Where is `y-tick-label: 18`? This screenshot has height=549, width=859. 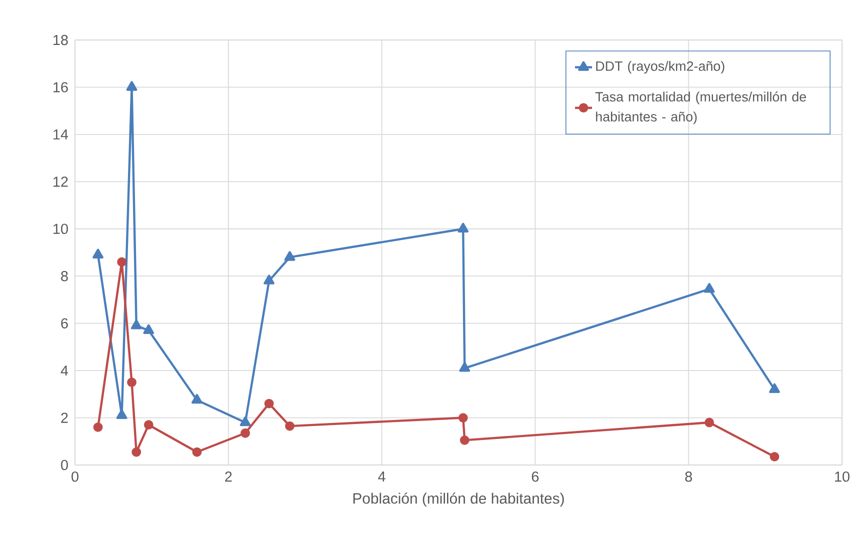
y-tick-label: 18 is located at coordinates (61, 40).